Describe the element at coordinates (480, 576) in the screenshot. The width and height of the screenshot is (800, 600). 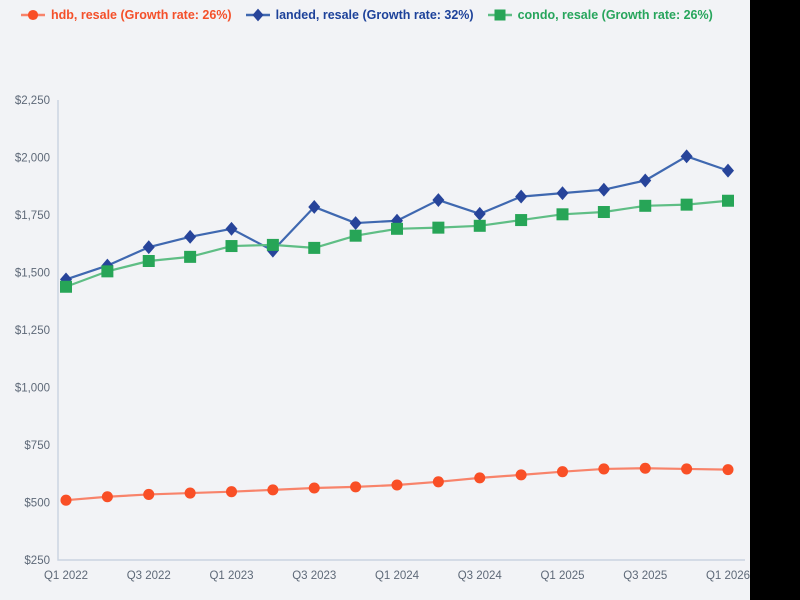
I see `x-axis-tick-label: Q3 2024` at that location.